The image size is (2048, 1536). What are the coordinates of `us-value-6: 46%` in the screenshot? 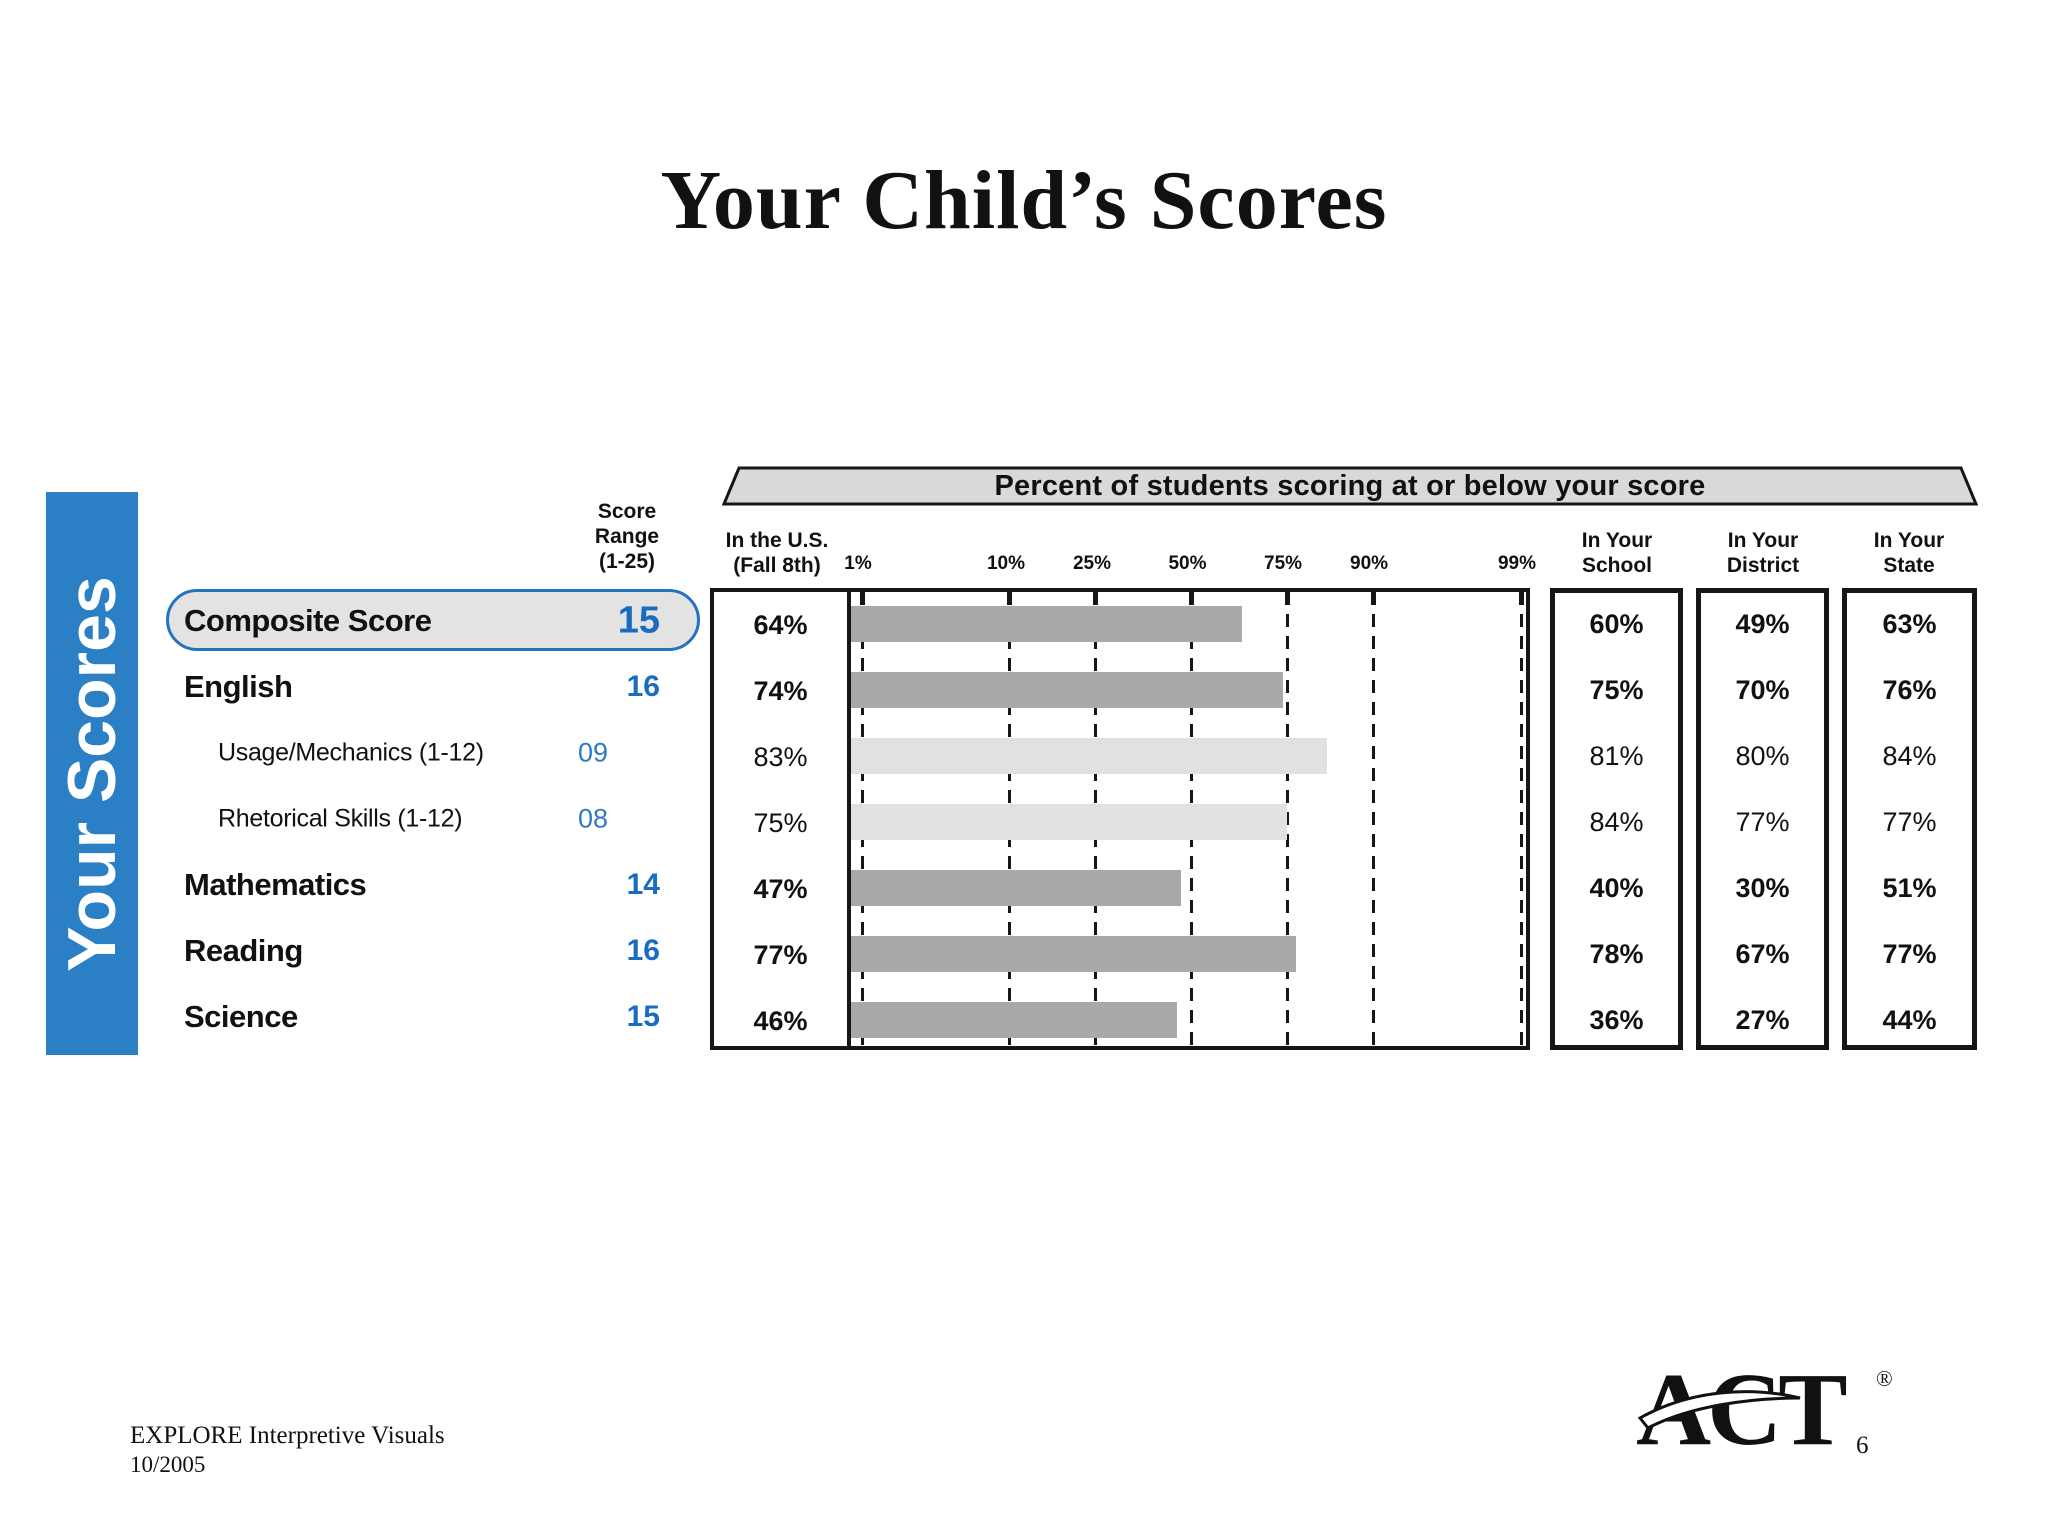 It's located at (780, 1021).